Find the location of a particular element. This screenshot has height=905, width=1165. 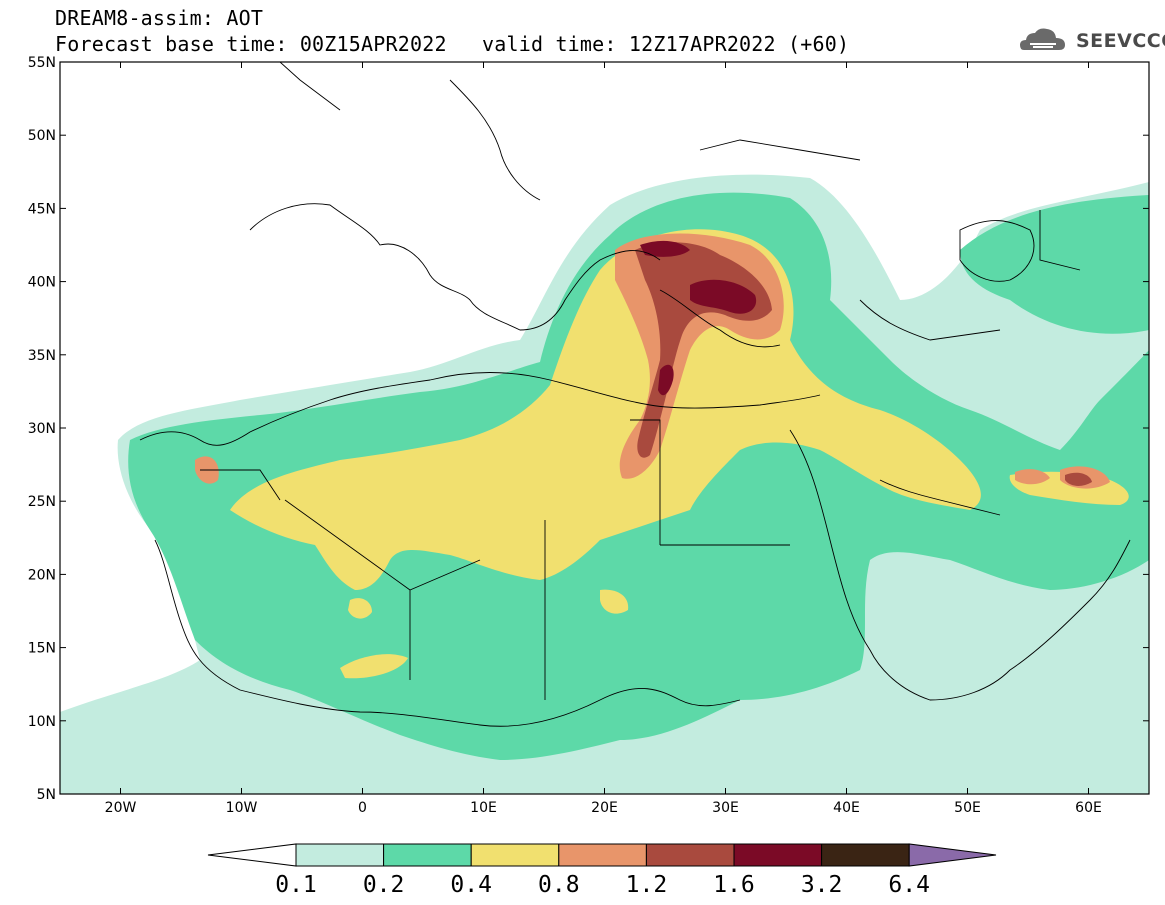

cloud-icon is located at coordinates (1042, 39).